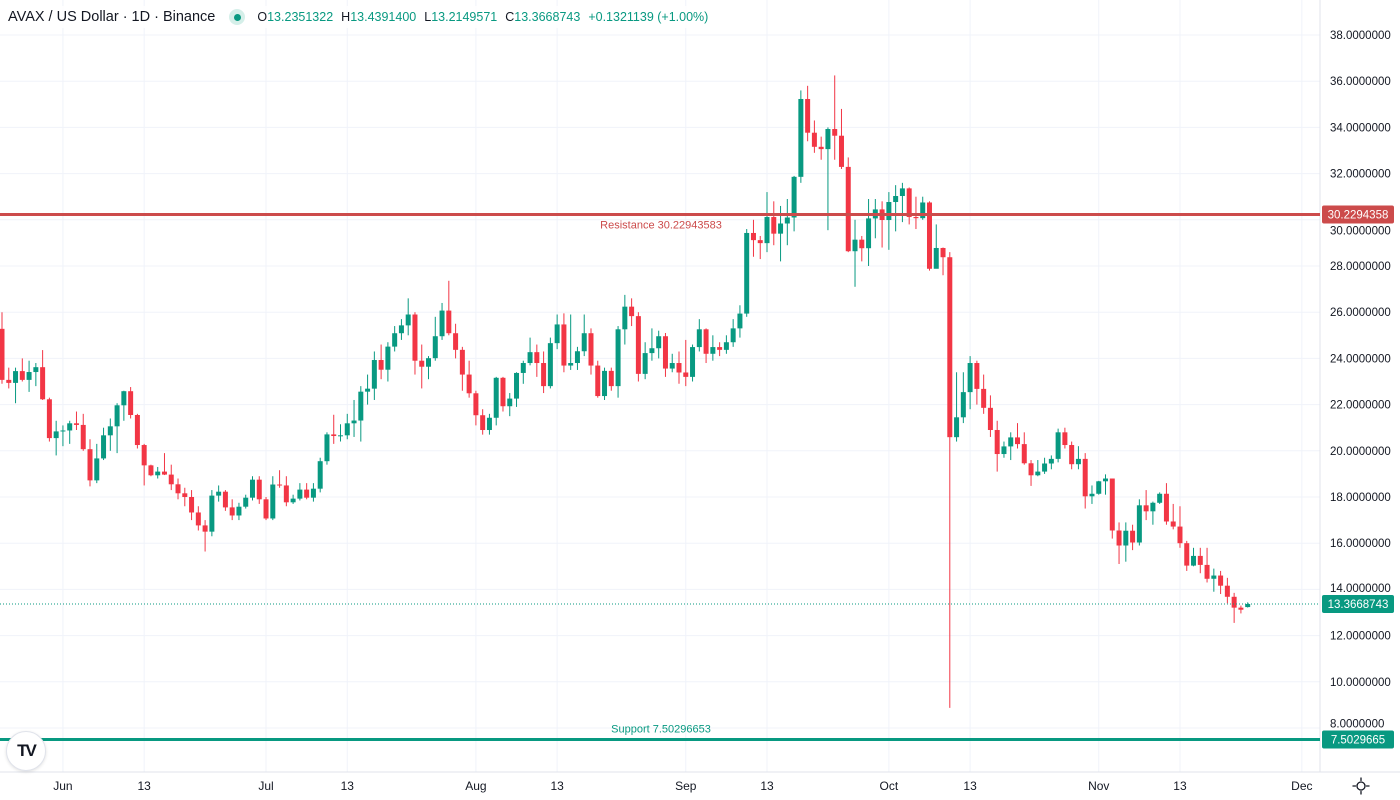  What do you see at coordinates (26, 751) in the screenshot?
I see `tradingview-logo: TV` at bounding box center [26, 751].